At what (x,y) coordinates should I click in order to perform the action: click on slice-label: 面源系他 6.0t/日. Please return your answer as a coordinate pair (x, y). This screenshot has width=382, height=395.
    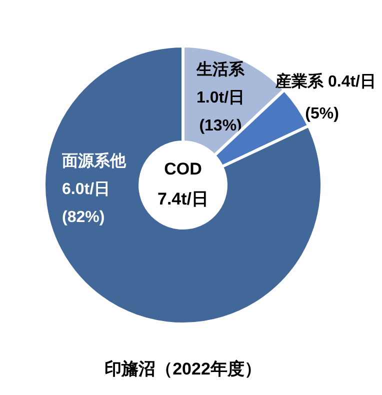
    Looking at the image, I should click on (94, 175).